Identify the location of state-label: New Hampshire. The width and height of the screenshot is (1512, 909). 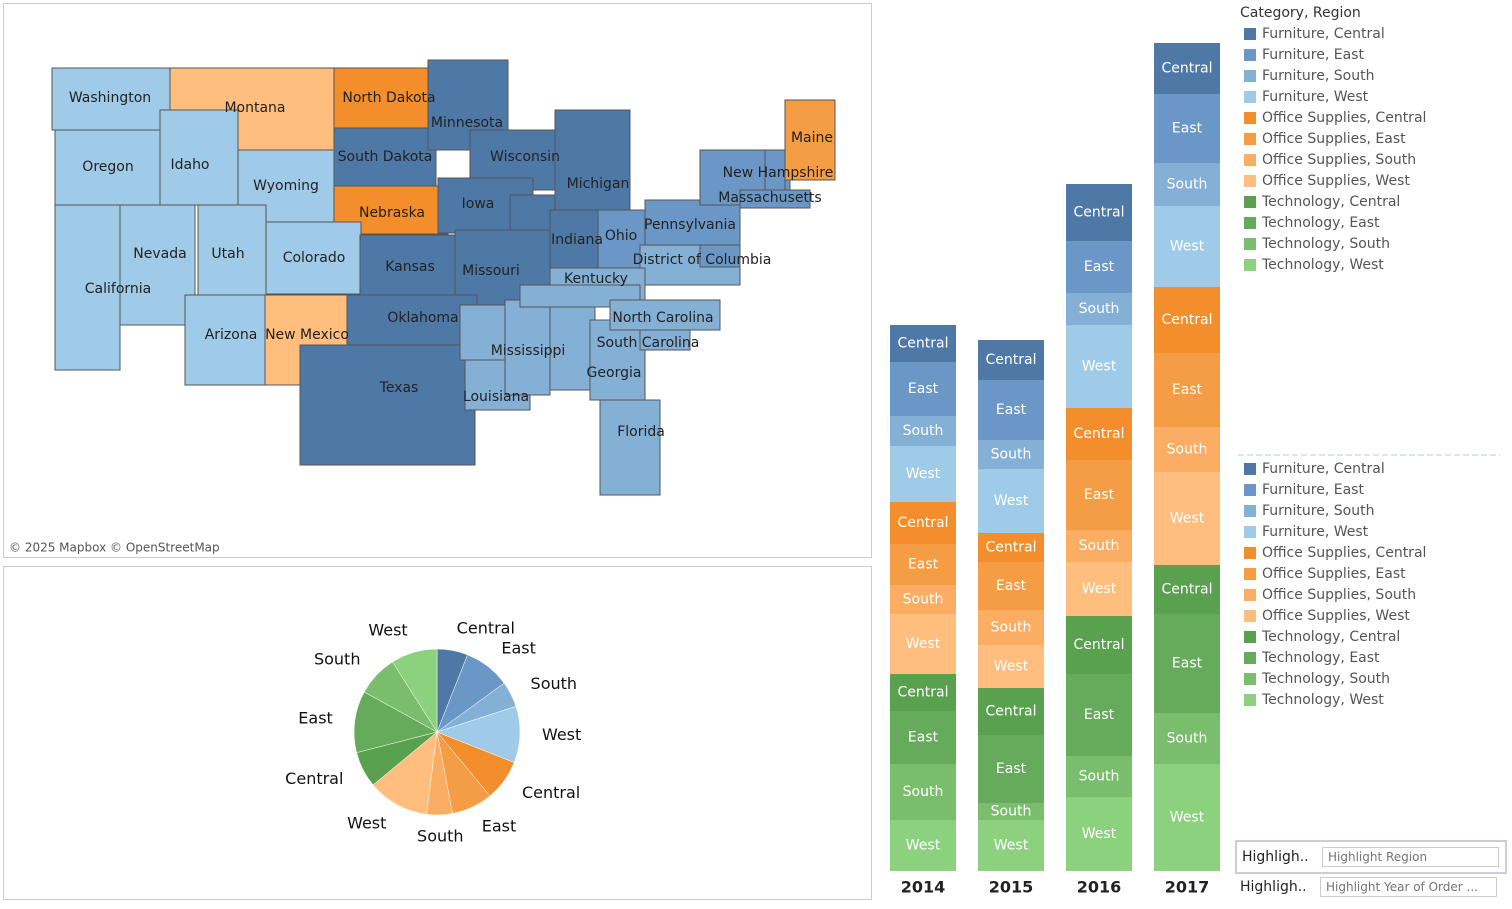
(778, 173).